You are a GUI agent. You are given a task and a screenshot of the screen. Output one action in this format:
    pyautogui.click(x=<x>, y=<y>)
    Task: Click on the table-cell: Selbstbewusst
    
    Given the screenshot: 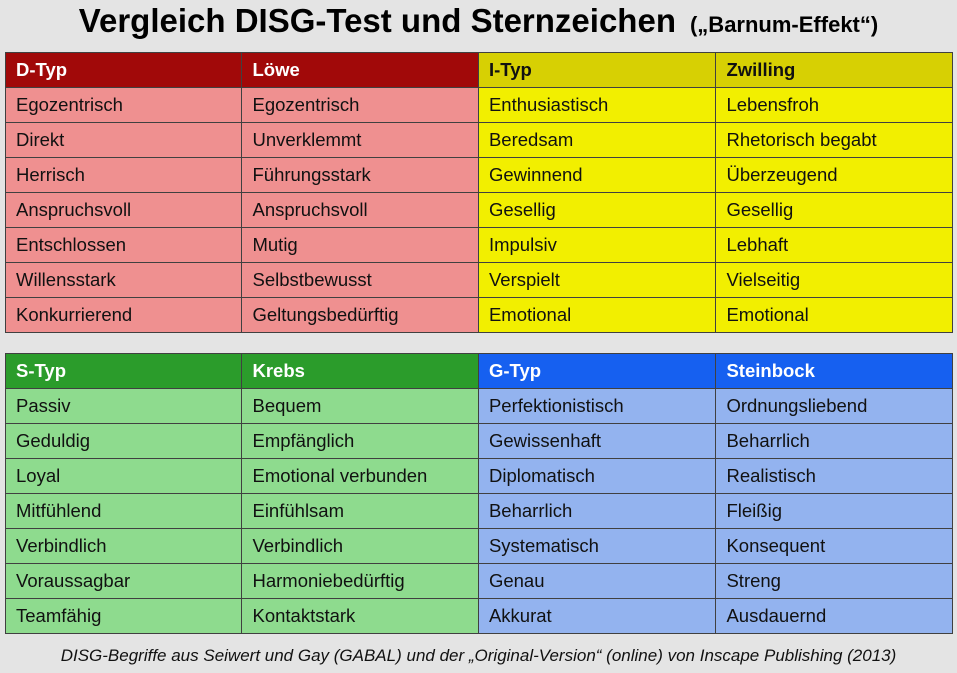 What is the action you would take?
    pyautogui.click(x=360, y=280)
    